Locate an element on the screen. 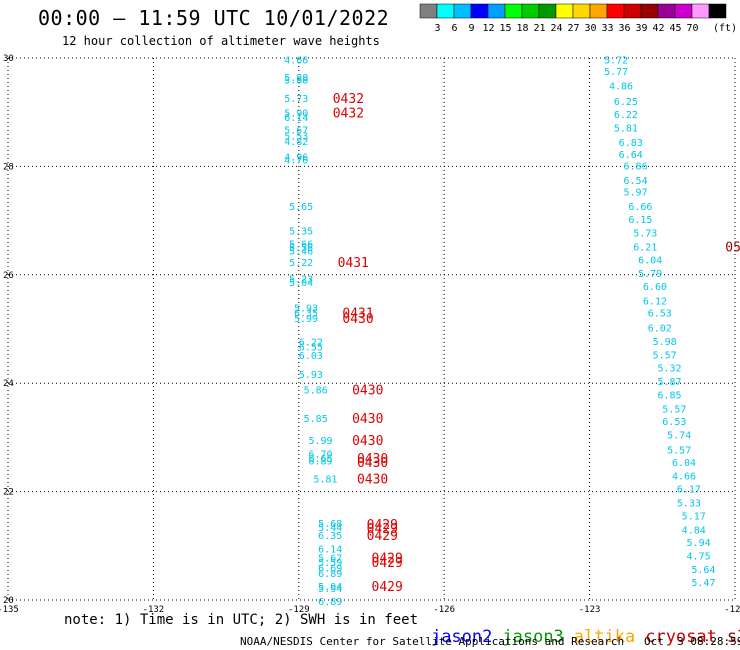 The width and height of the screenshot is (740, 650). pass-time-label: 0432 is located at coordinates (348, 114).